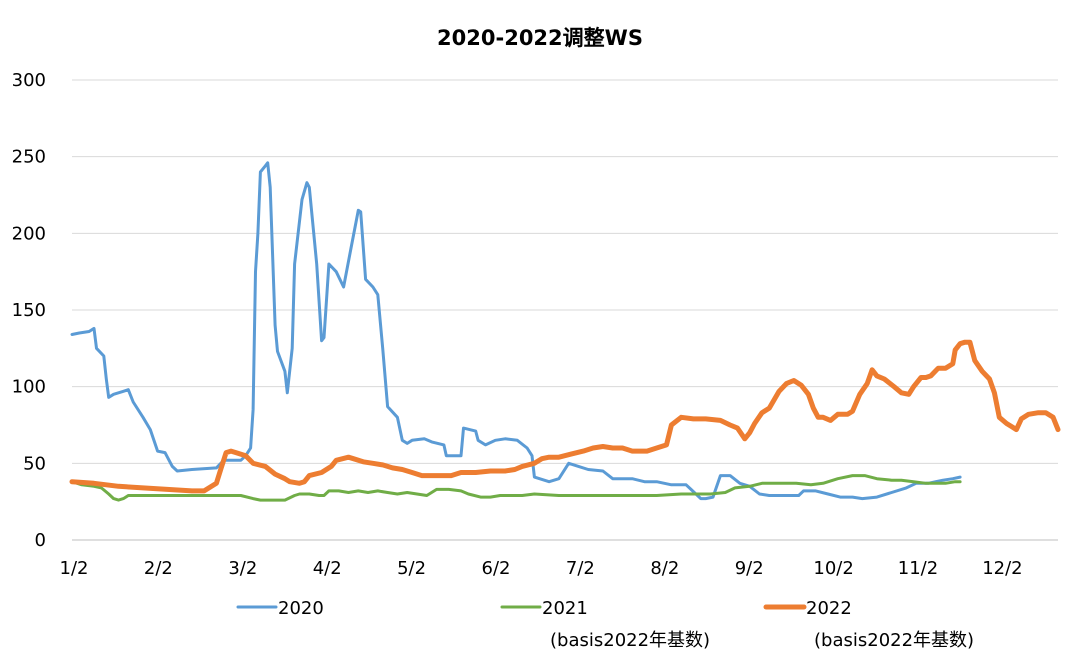  I want to click on x-tick-label: 10/2, so click(833, 568).